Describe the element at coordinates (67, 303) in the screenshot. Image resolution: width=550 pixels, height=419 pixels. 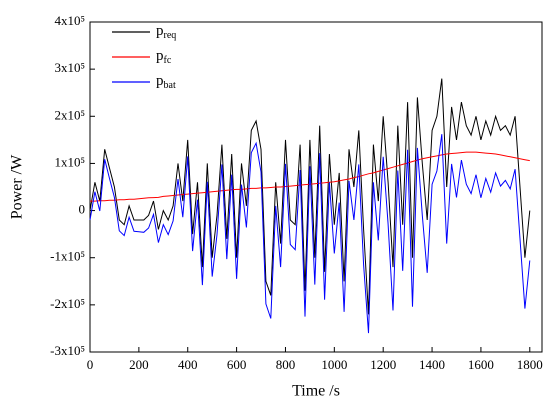
I see `y-tick-label: -2x10⁵` at that location.